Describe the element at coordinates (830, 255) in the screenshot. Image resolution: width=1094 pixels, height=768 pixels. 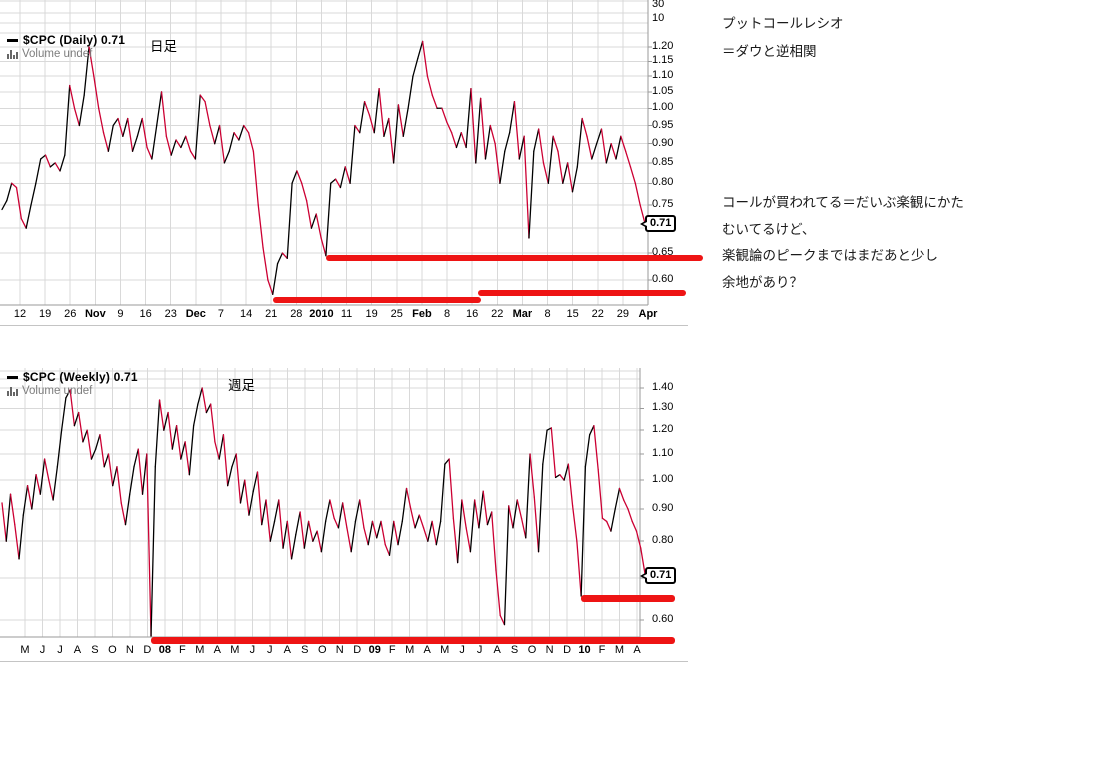
I see `note-line: 楽観論のピークまではまだあと少し` at that location.